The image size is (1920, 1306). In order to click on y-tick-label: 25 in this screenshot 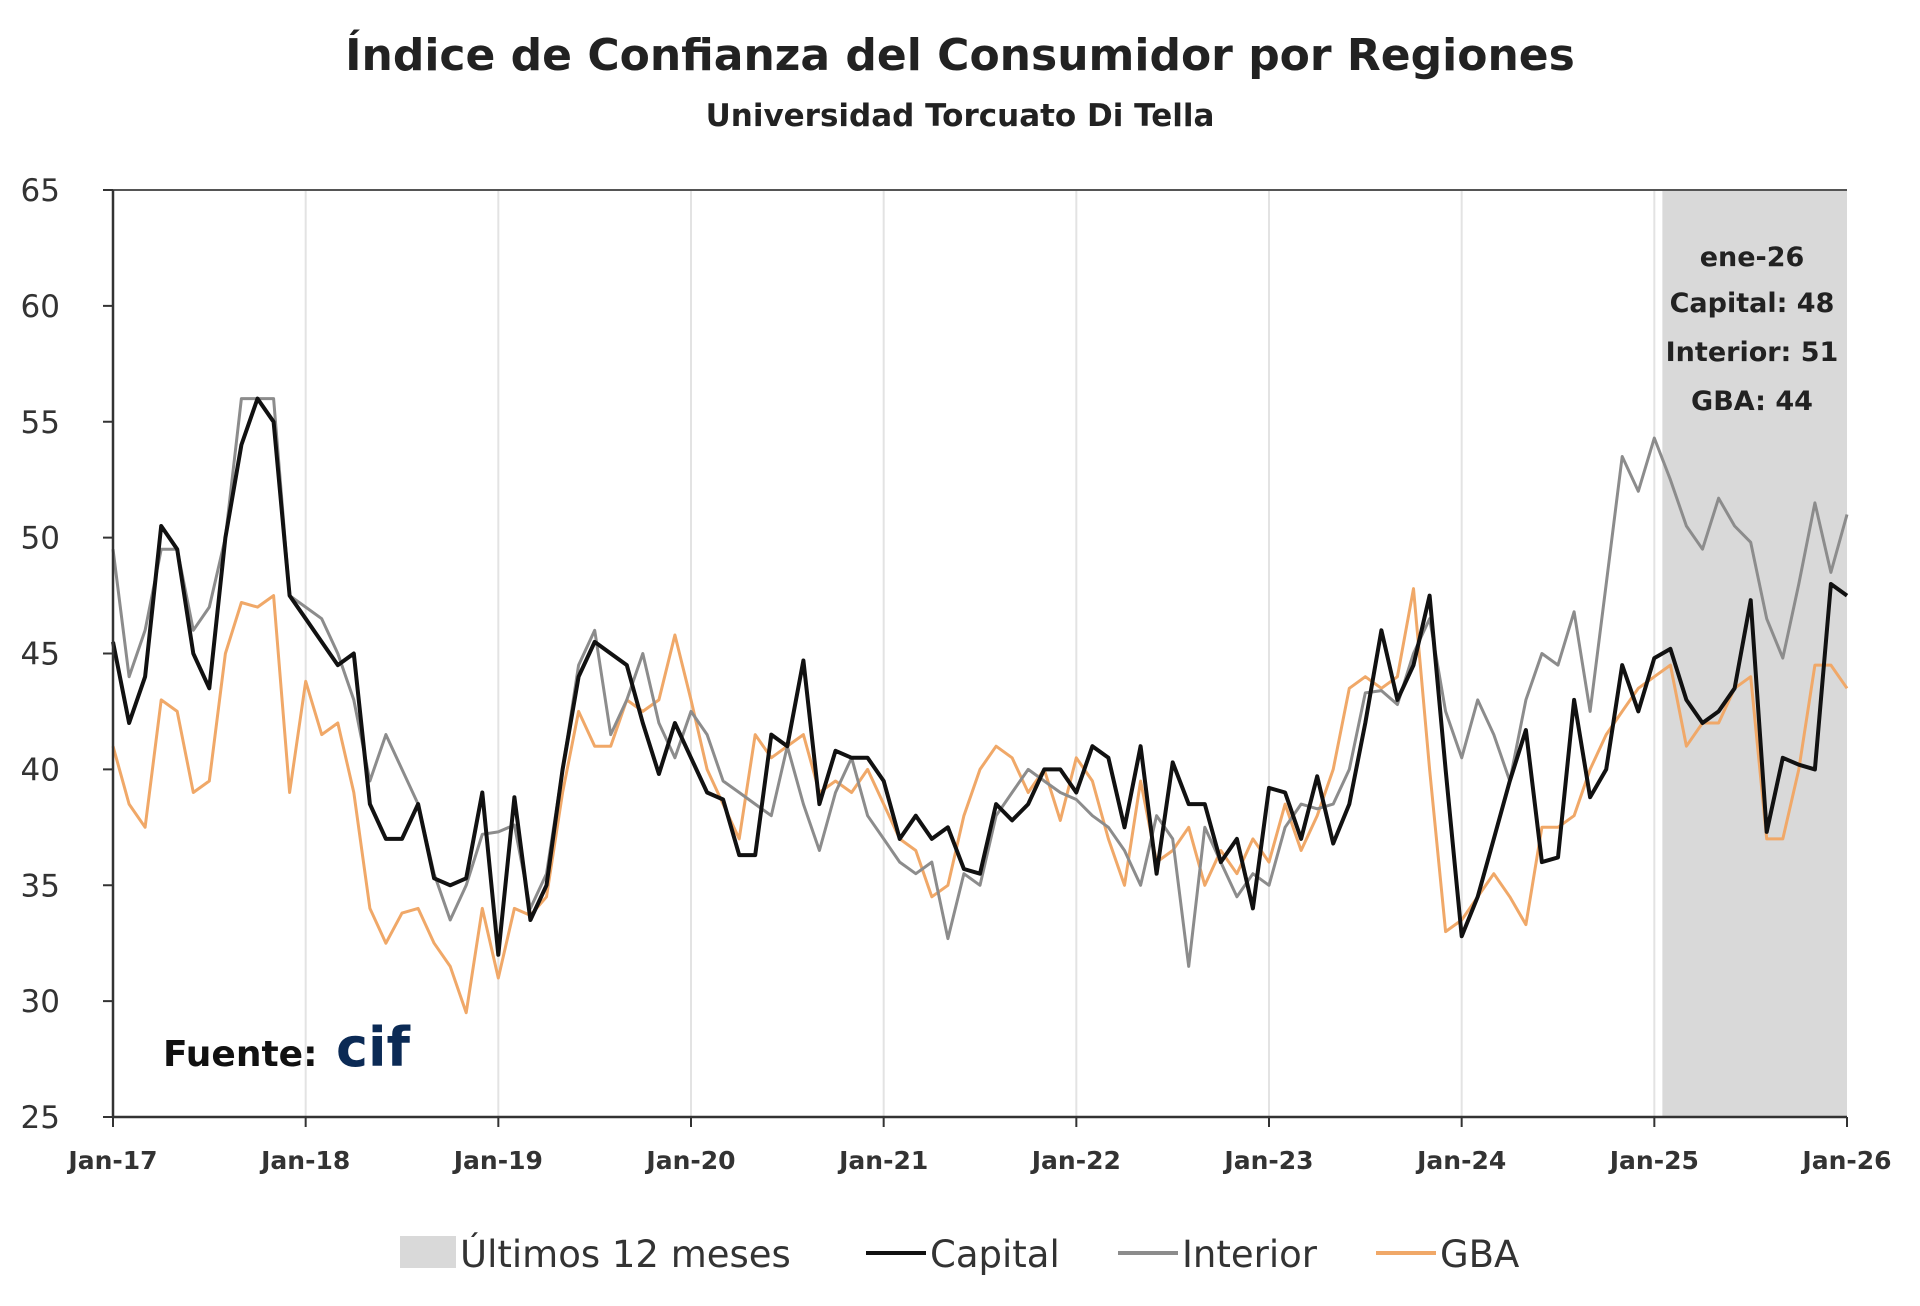, I will do `click(40, 1118)`.